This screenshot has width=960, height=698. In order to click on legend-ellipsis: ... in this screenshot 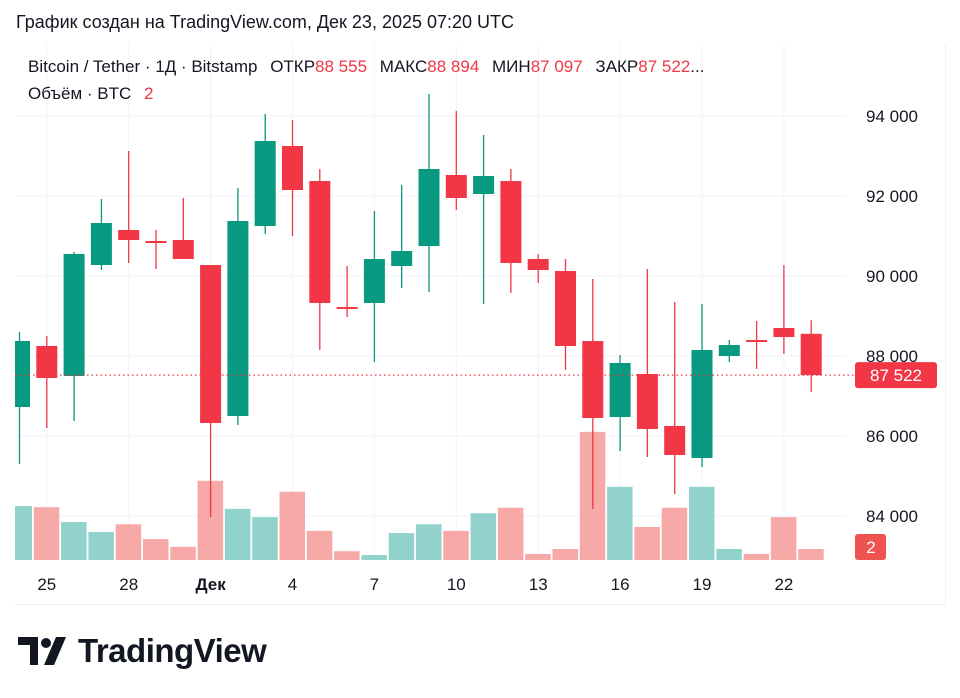, I will do `click(697, 66)`.